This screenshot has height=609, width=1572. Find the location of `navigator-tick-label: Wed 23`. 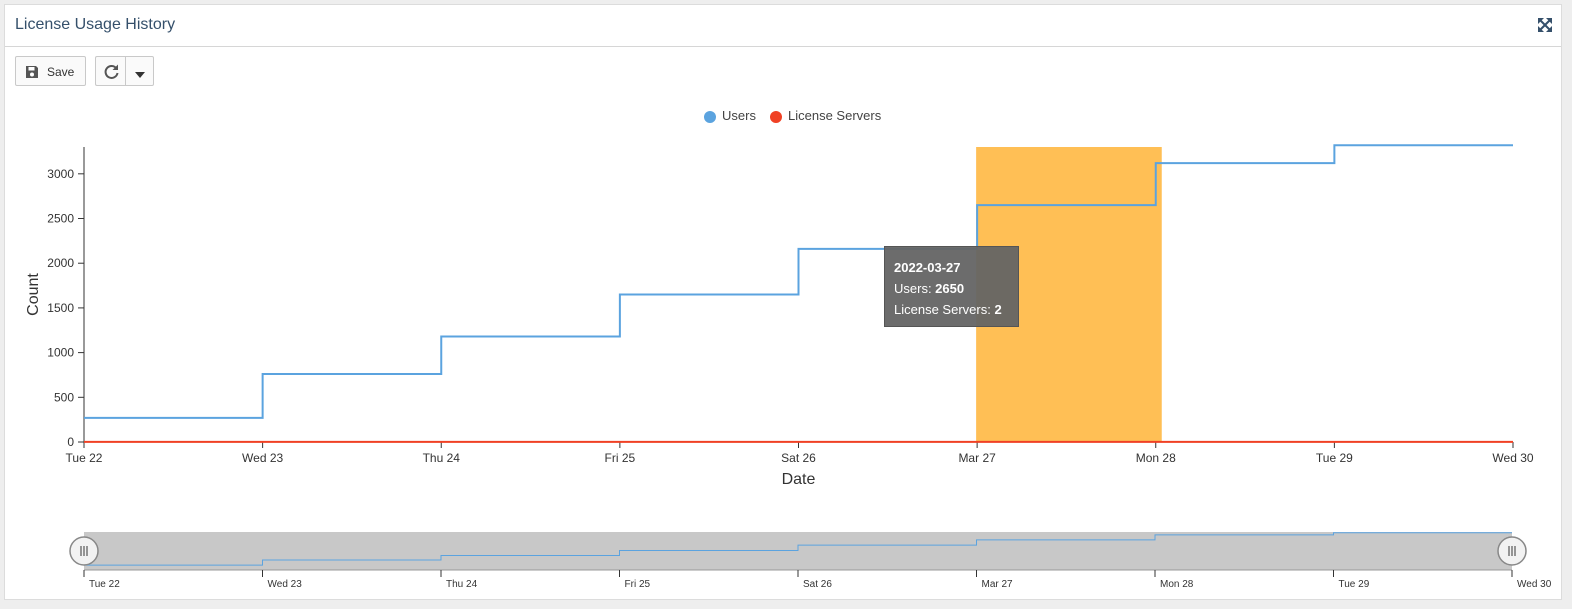

navigator-tick-label: Wed 23 is located at coordinates (285, 584).